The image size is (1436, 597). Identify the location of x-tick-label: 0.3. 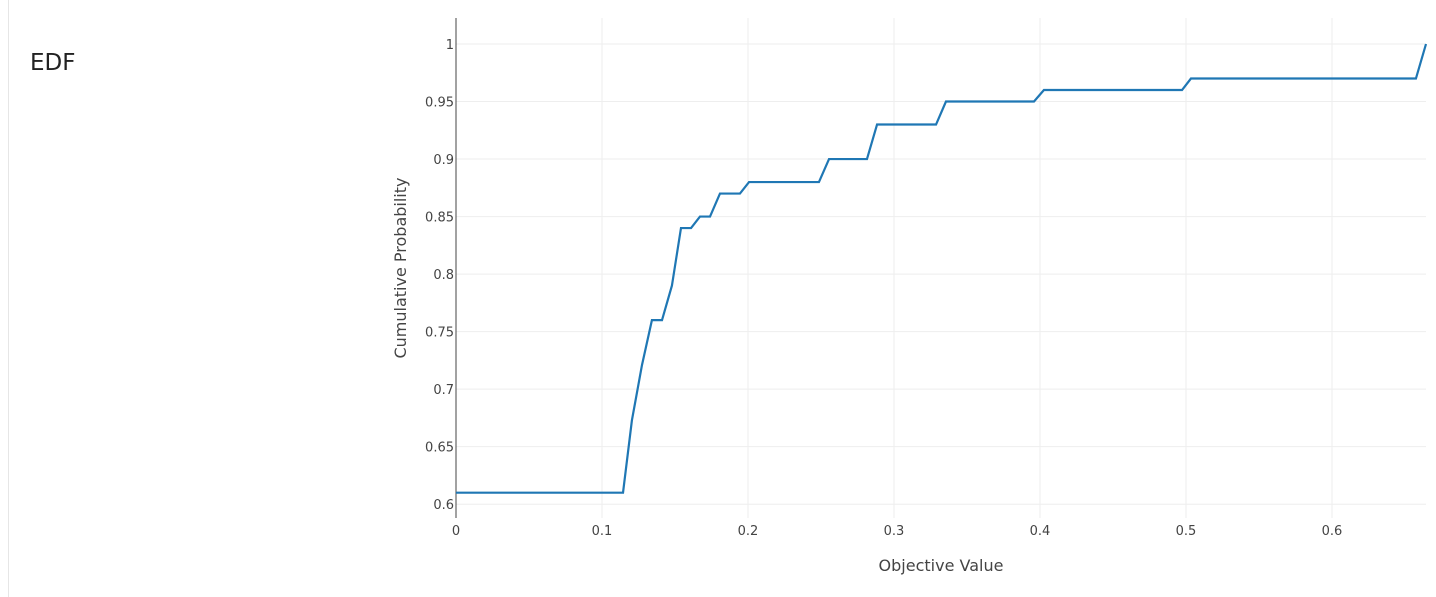
(894, 531).